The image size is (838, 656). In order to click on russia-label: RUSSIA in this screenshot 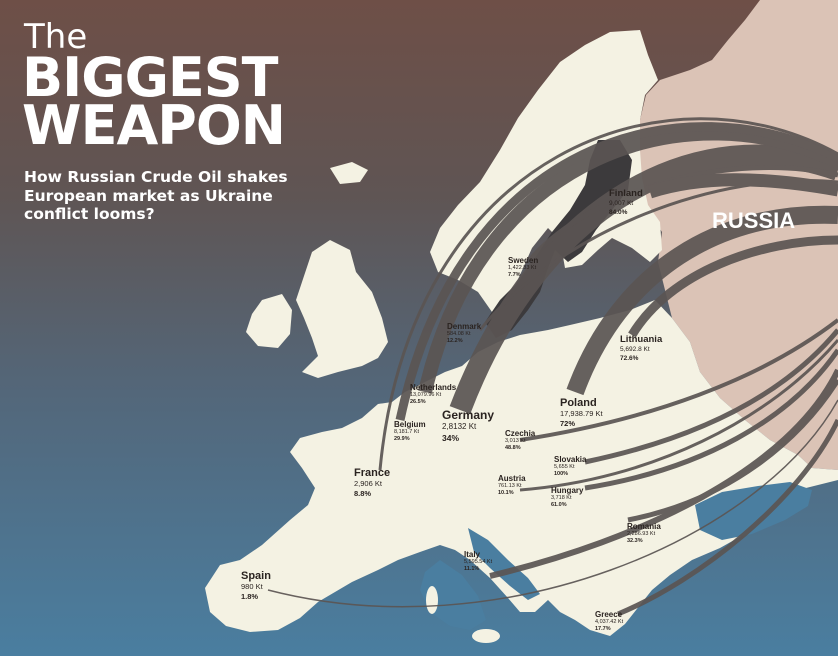, I will do `click(754, 220)`.